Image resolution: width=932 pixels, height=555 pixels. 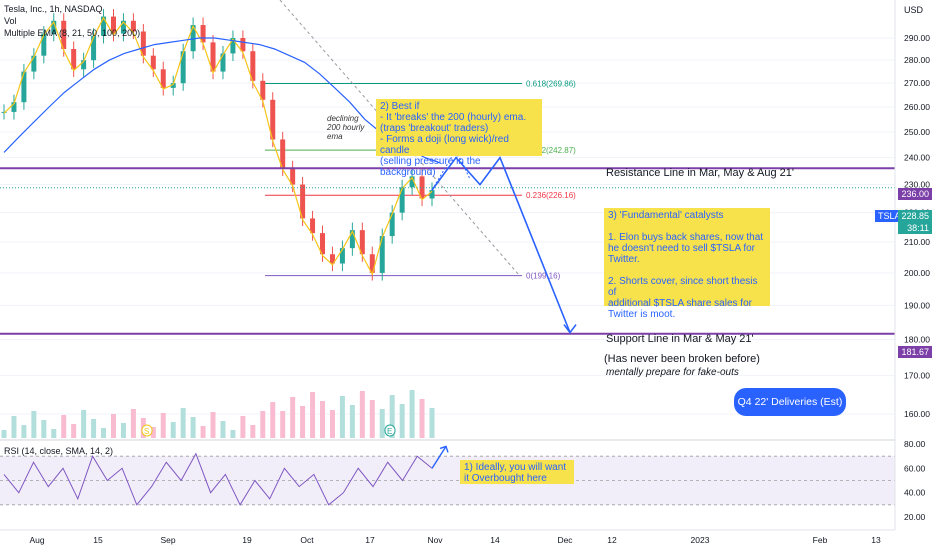 I want to click on fib-label: 0.382(242.87), so click(x=551, y=150).